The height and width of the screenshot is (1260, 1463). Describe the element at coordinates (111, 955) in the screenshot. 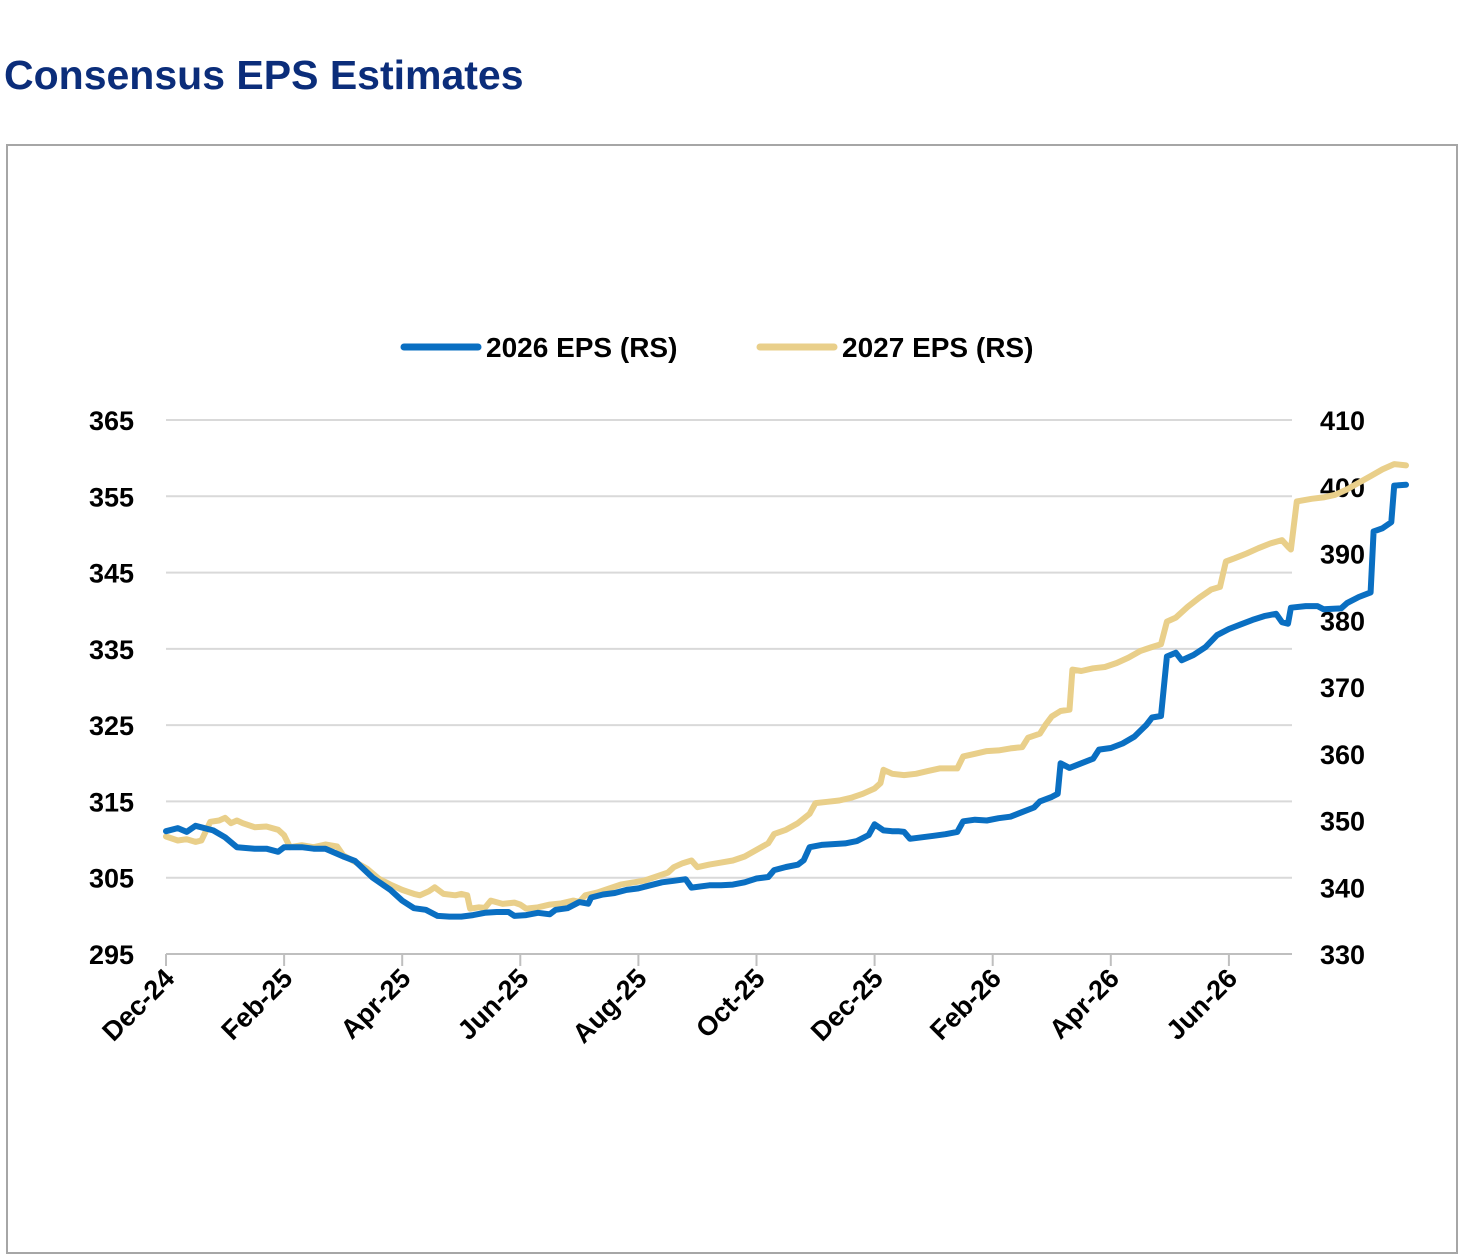

I see `left-y-tick-label: 295` at that location.